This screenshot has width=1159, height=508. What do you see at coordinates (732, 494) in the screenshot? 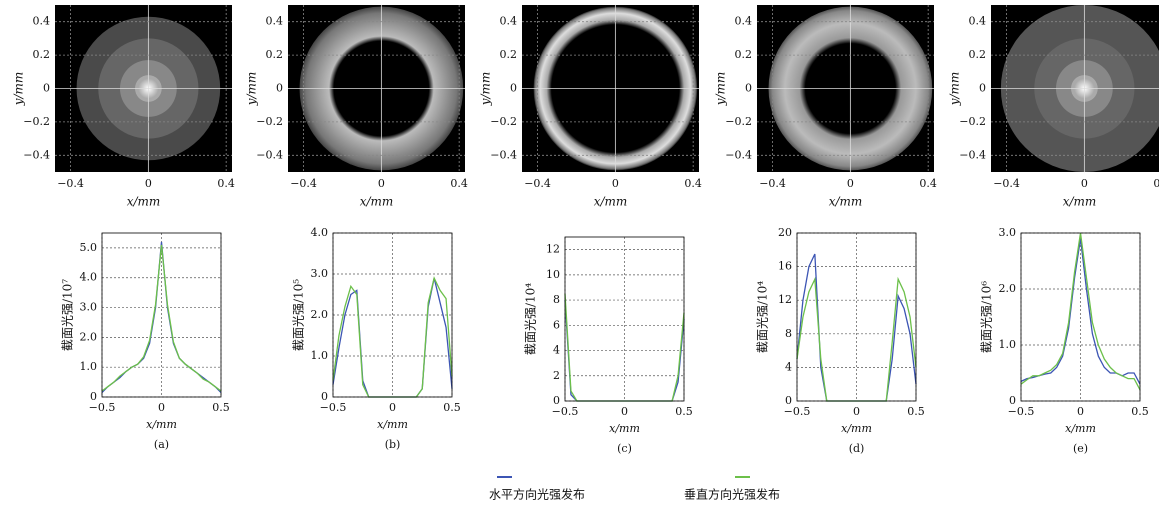
I see `legend-label: 垂直方向光强发布` at bounding box center [732, 494].